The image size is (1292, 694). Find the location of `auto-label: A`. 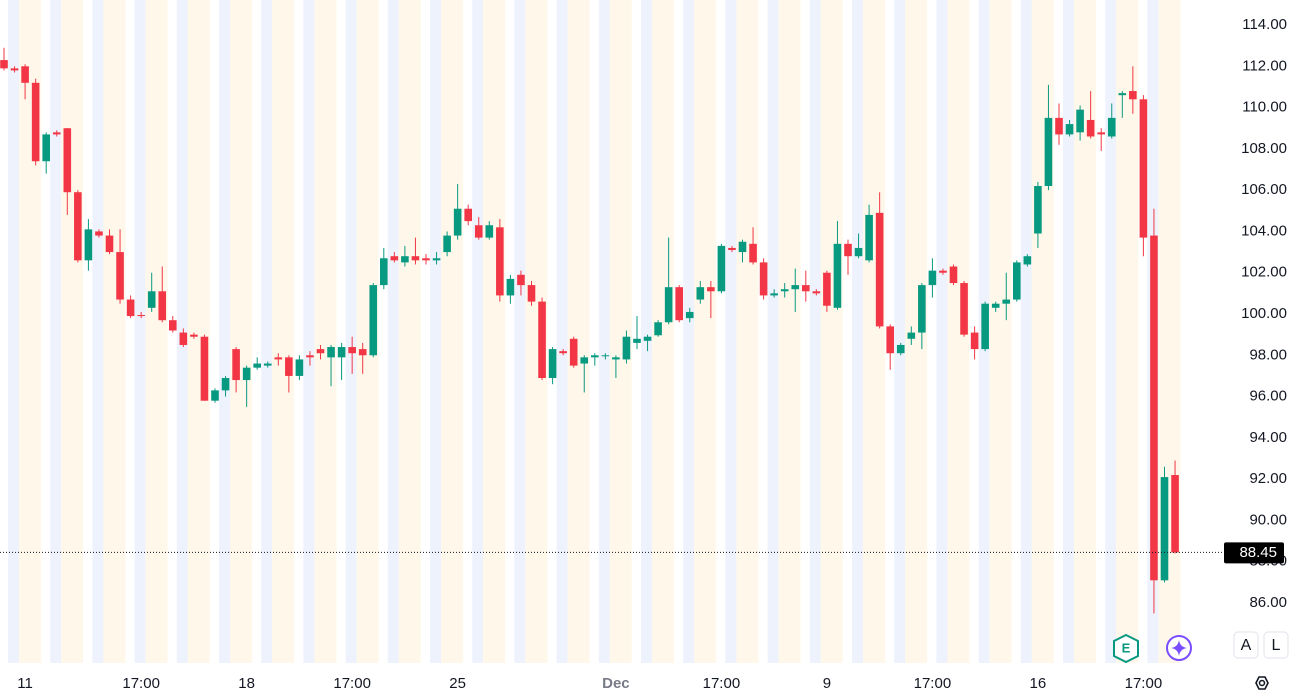

auto-label: A is located at coordinates (1246, 645).